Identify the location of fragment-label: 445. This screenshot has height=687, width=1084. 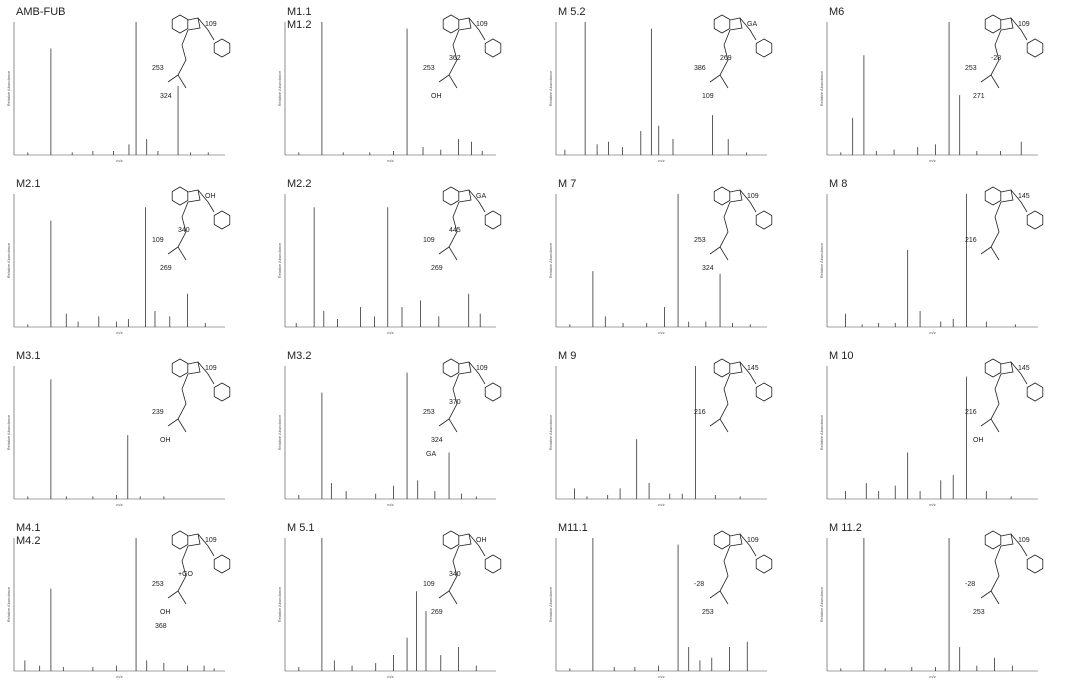
(455, 230).